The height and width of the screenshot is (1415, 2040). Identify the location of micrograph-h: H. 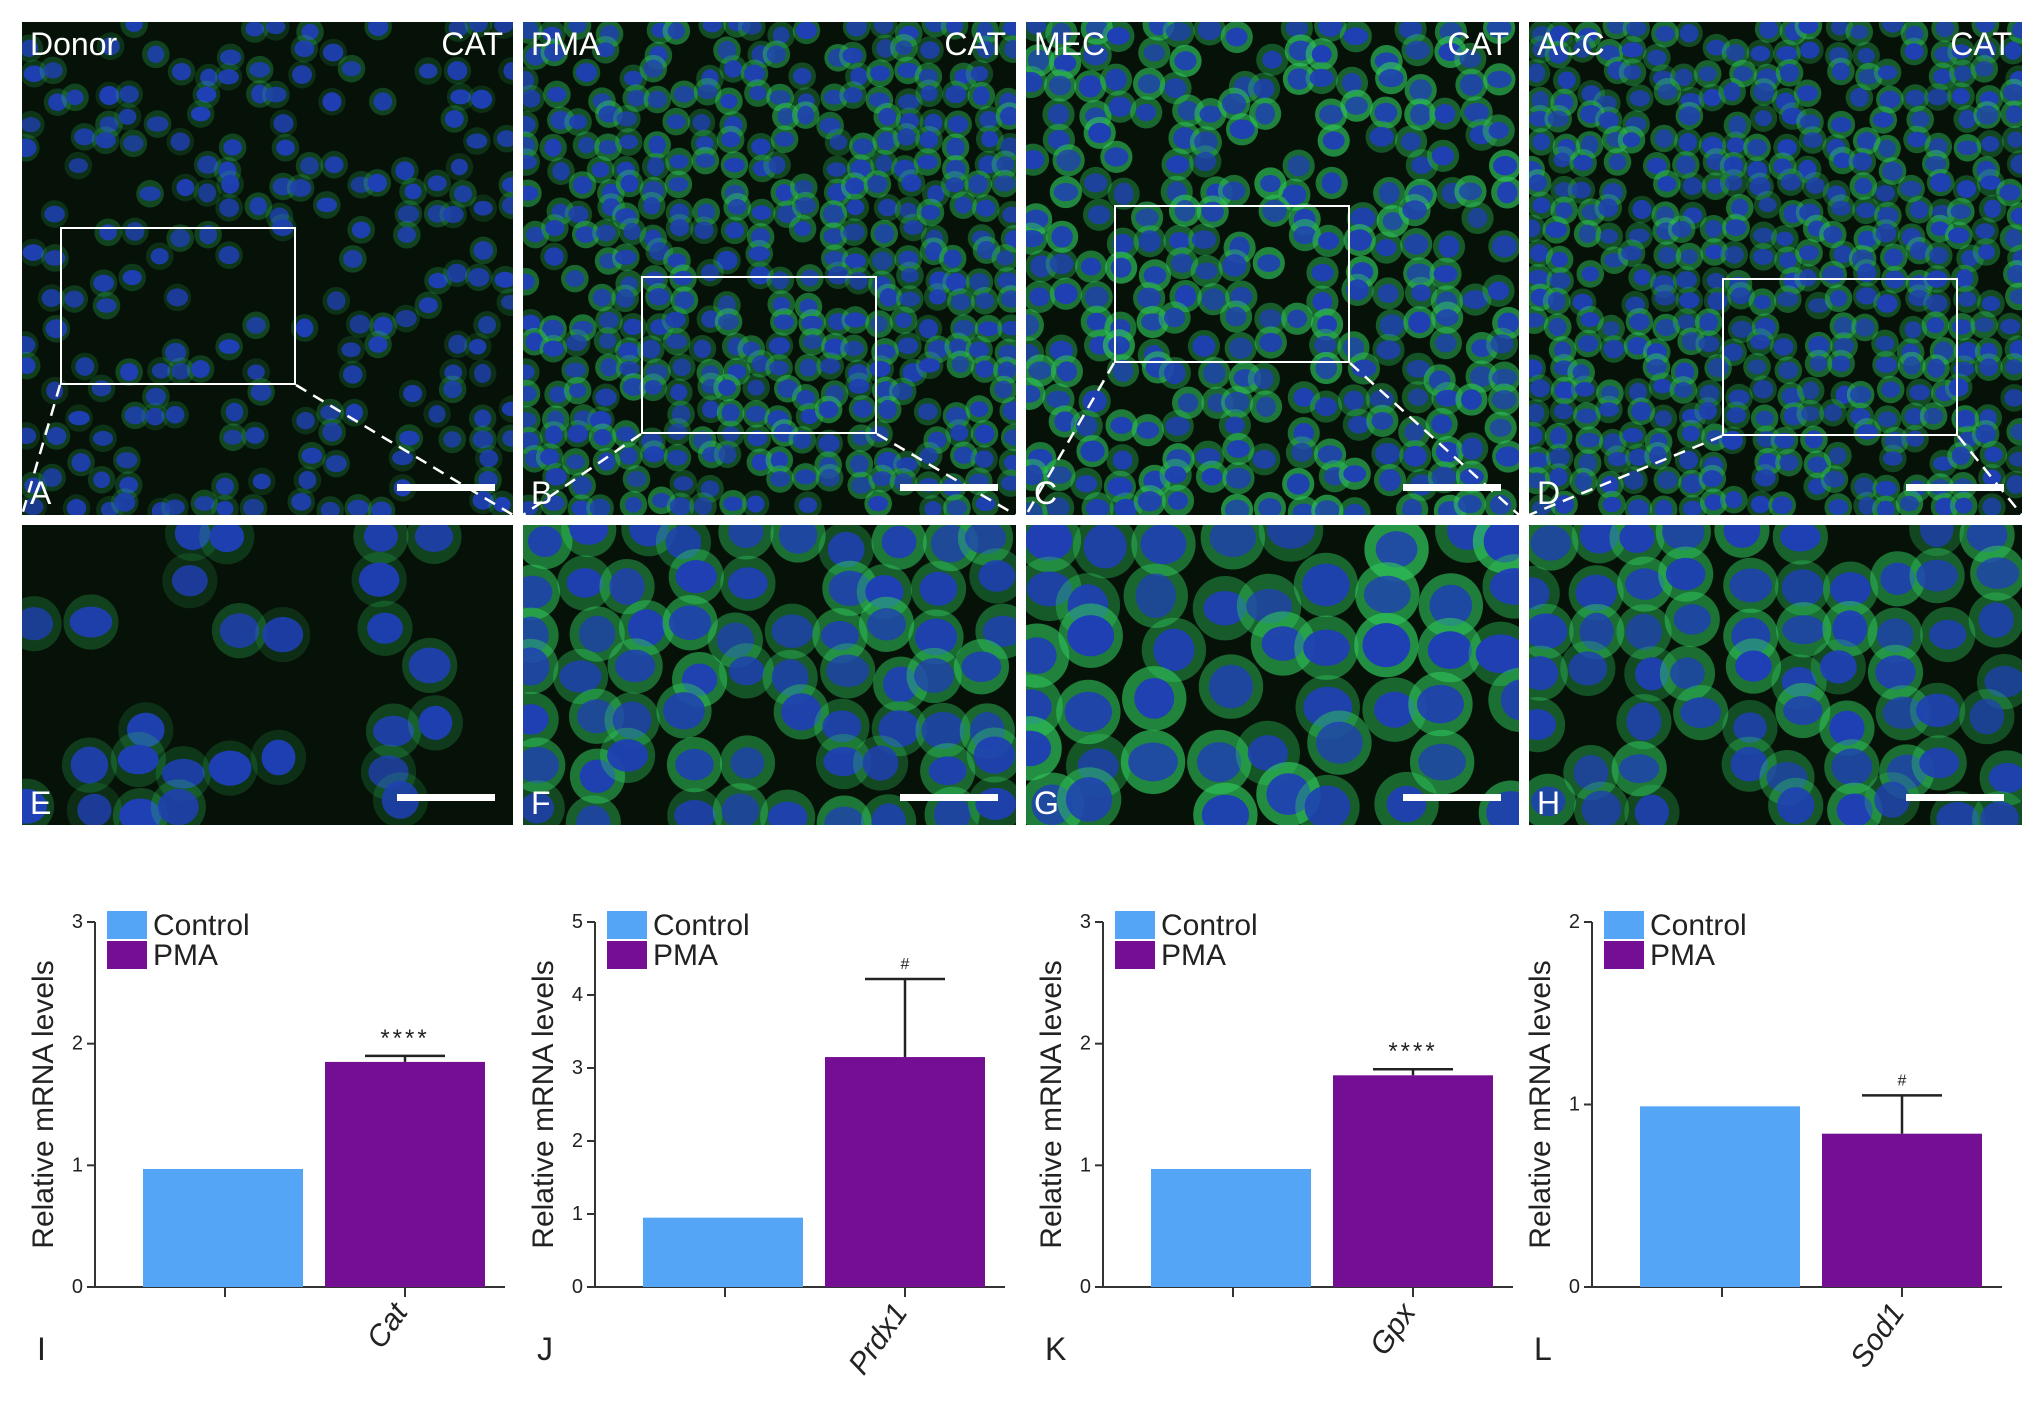
(1775, 675).